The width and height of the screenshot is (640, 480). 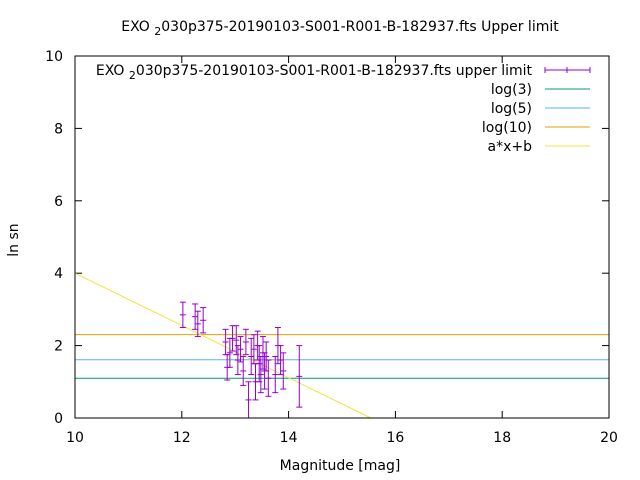 I want to click on y-axis-label: ln sn, so click(x=14, y=239).